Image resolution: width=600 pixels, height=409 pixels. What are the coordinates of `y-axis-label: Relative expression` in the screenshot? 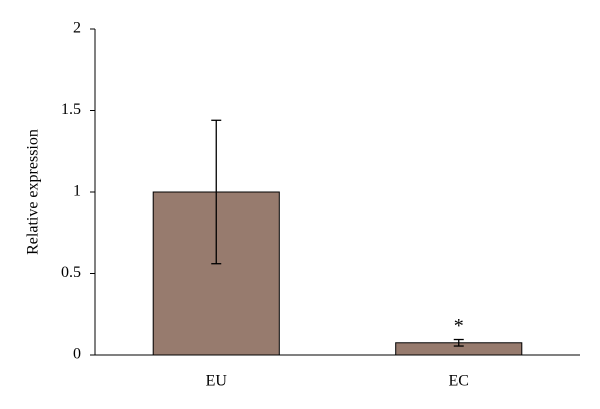 It's located at (33, 192).